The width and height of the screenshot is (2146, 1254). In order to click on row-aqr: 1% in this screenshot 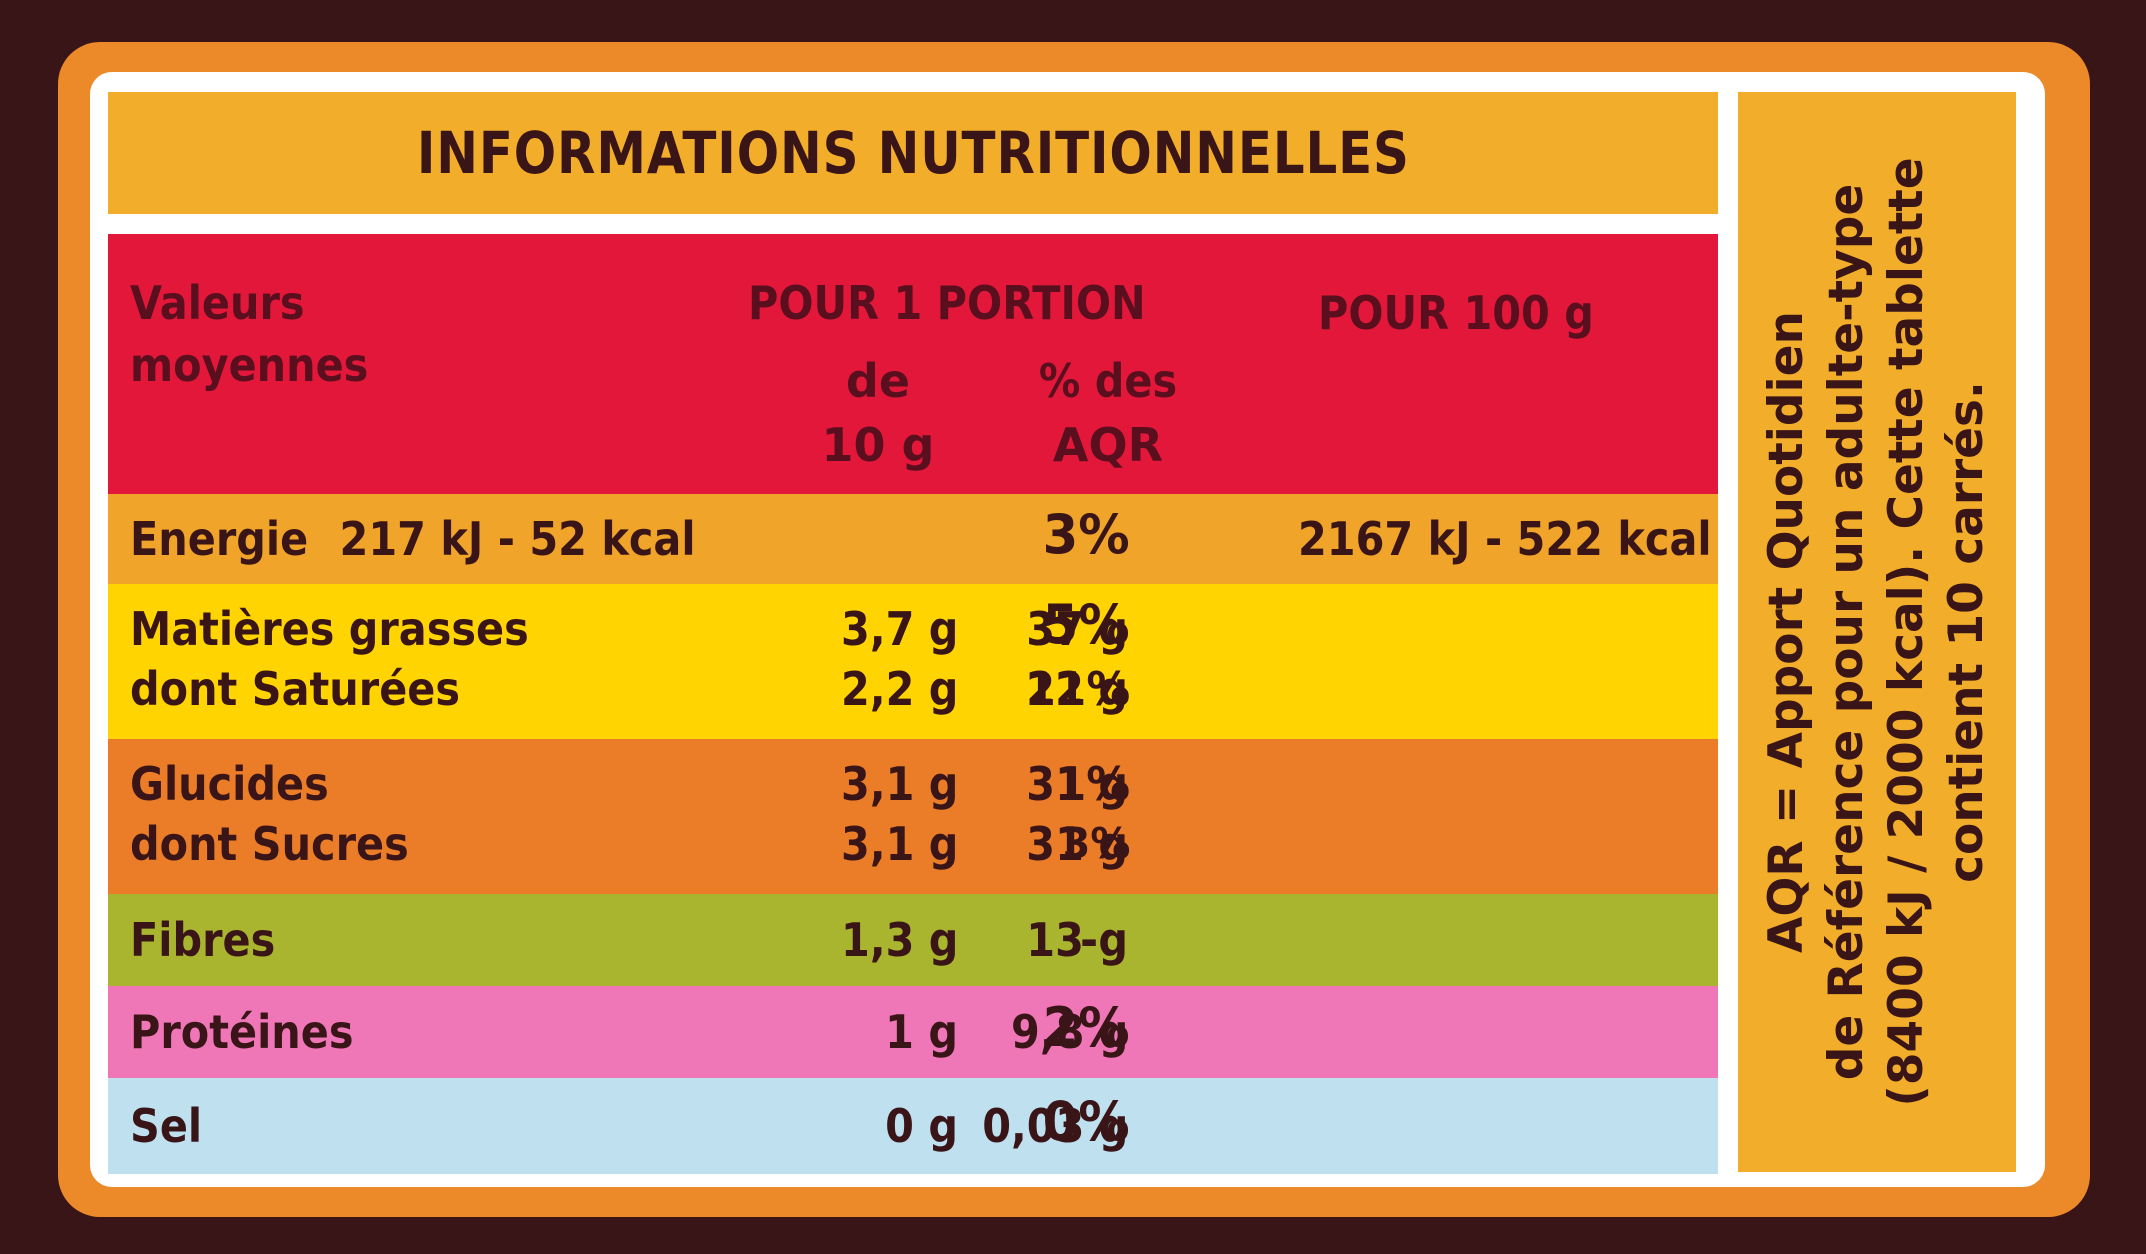, I will do `click(1092, 784)`.